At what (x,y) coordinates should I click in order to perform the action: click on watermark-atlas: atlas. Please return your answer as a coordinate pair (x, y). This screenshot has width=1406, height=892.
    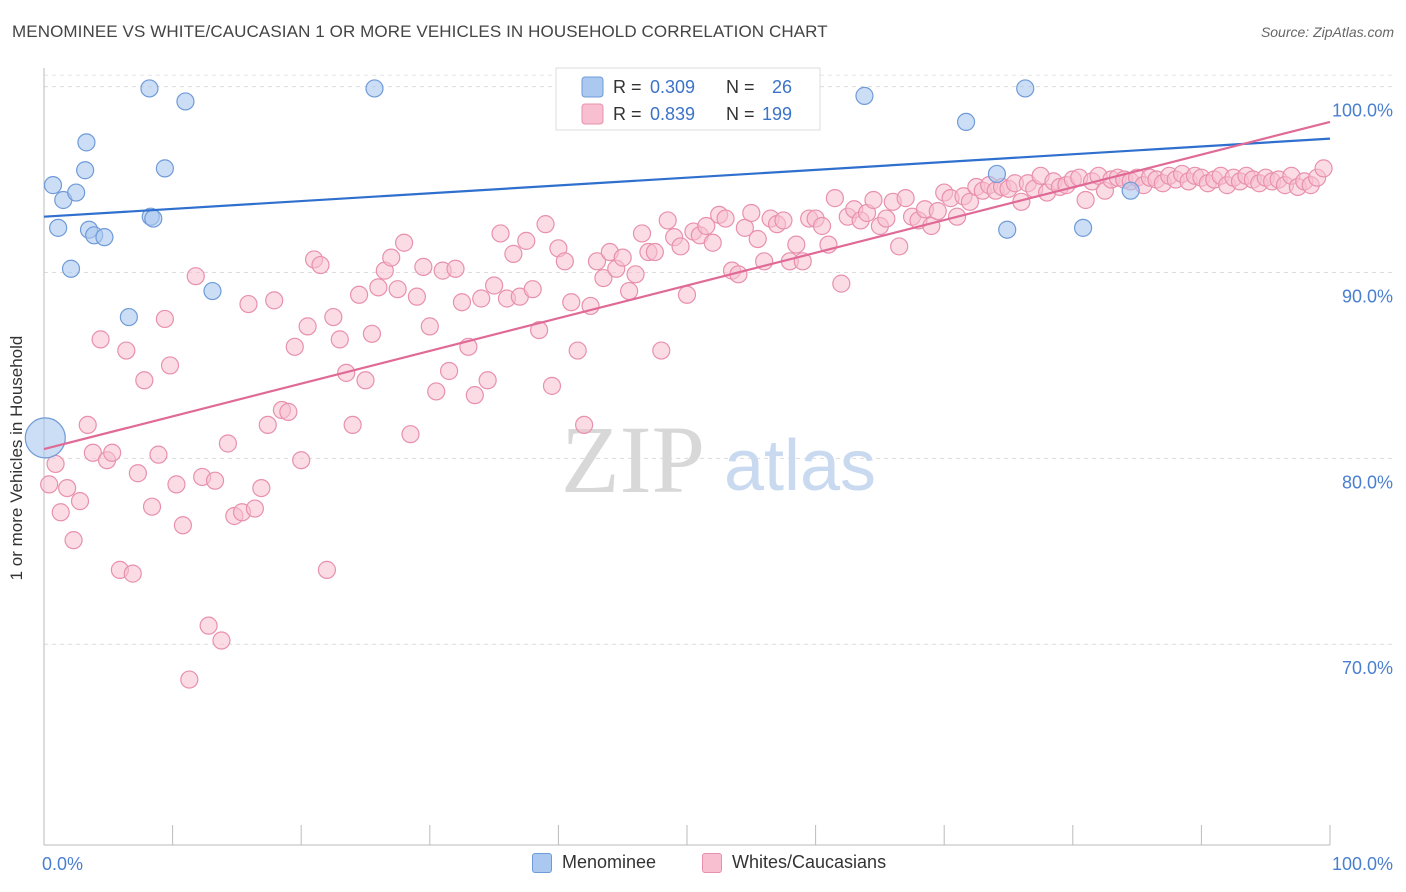
    Looking at the image, I should click on (800, 466).